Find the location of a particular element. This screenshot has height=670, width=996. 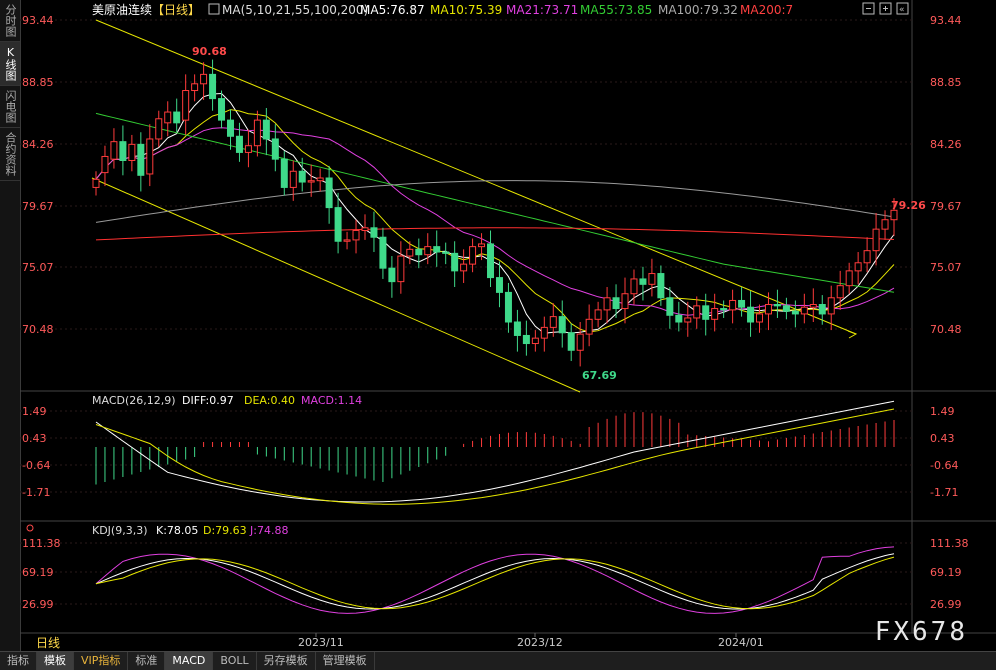

kdj-d-line is located at coordinates (495, 583).